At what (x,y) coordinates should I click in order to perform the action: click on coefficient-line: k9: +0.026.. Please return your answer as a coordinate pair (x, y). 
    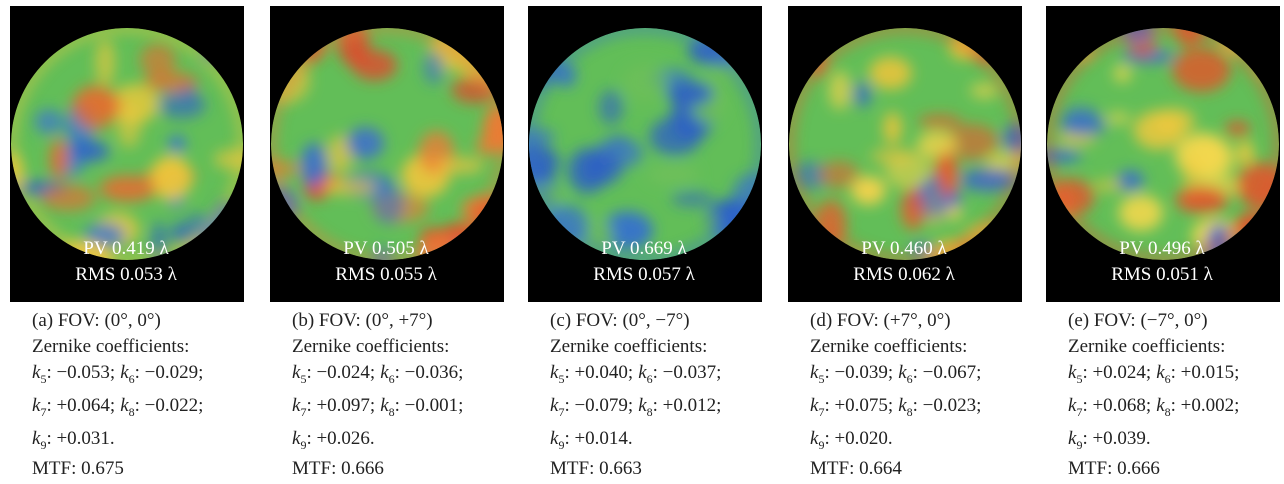
    Looking at the image, I should click on (333, 440).